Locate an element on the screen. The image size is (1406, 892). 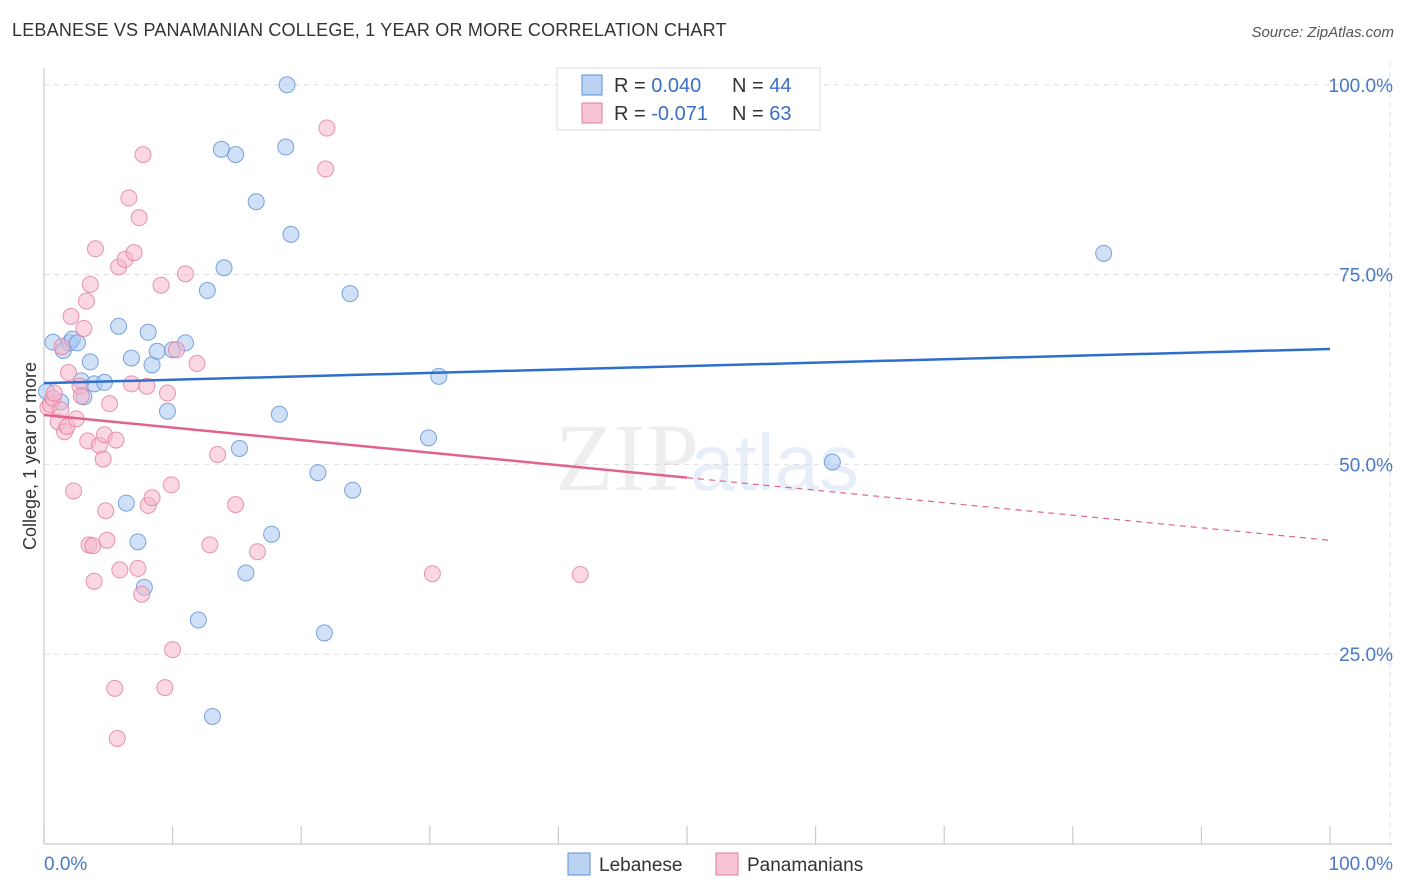
watermark-zip: ZIP is located at coordinates (627, 457).